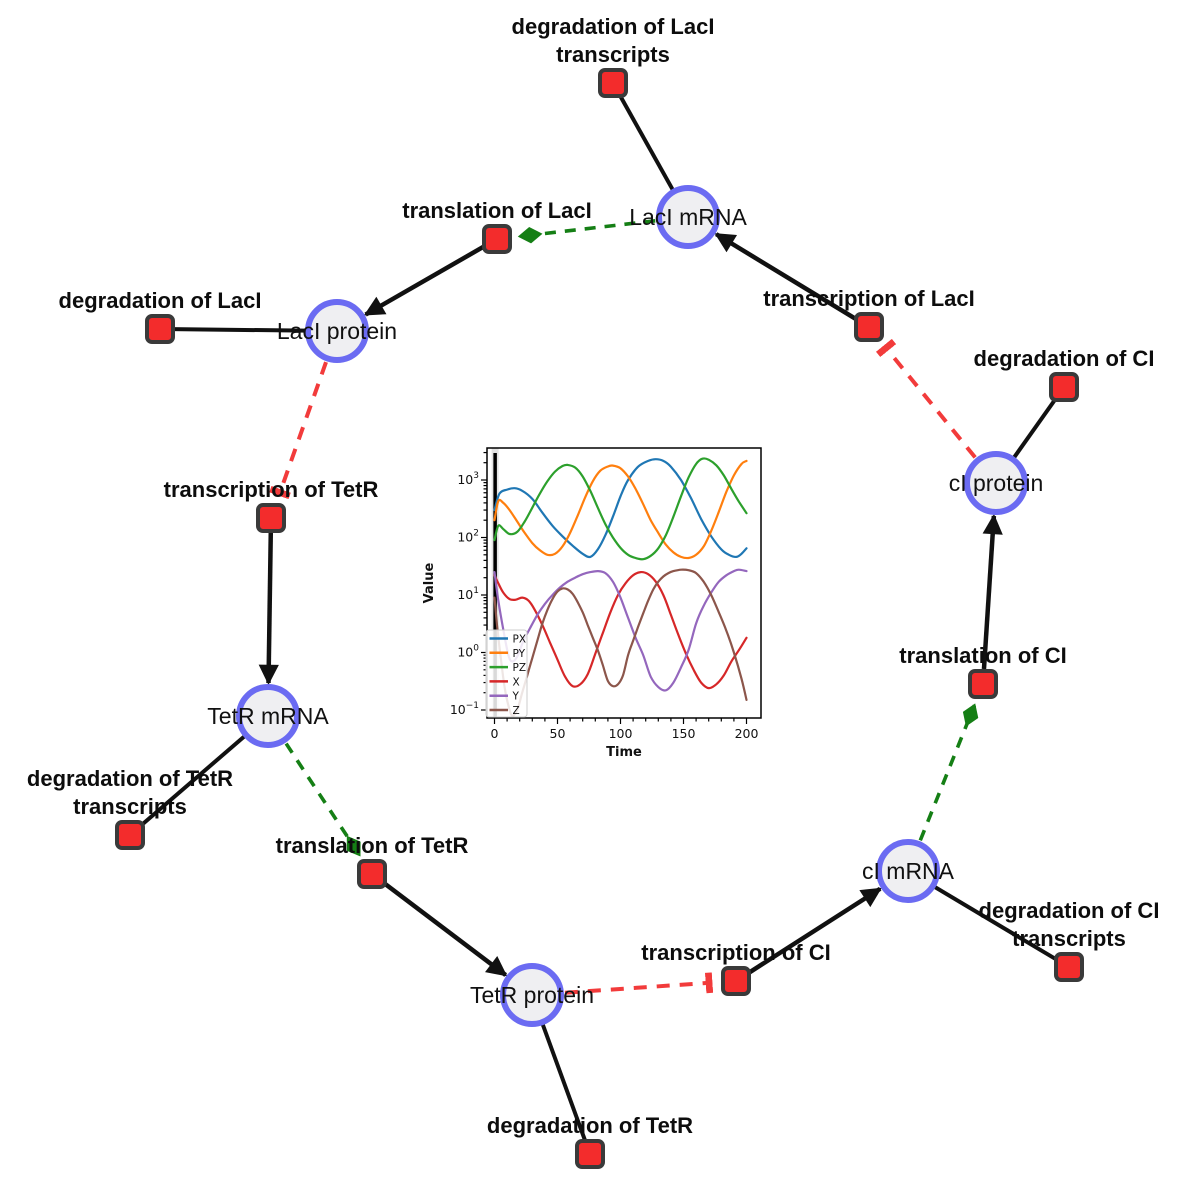 Image resolution: width=1189 pixels, height=1200 pixels. I want to click on edge-product-translation-ci-to-ci-protein, so click(992, 591).